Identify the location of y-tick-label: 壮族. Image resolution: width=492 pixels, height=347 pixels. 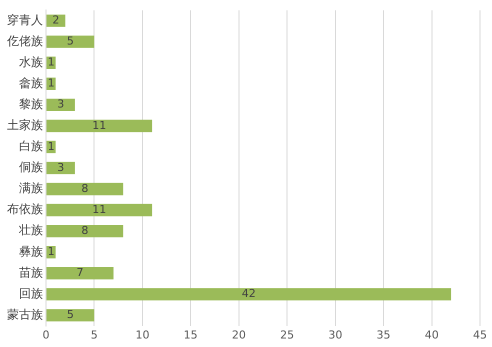
(30, 230).